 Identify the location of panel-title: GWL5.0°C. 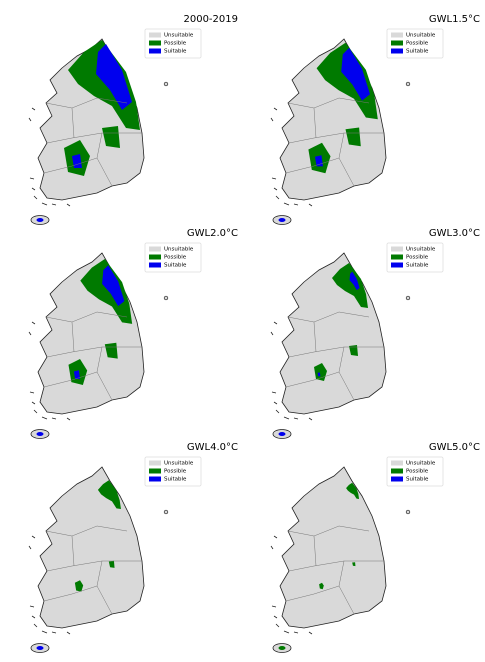
(454, 447).